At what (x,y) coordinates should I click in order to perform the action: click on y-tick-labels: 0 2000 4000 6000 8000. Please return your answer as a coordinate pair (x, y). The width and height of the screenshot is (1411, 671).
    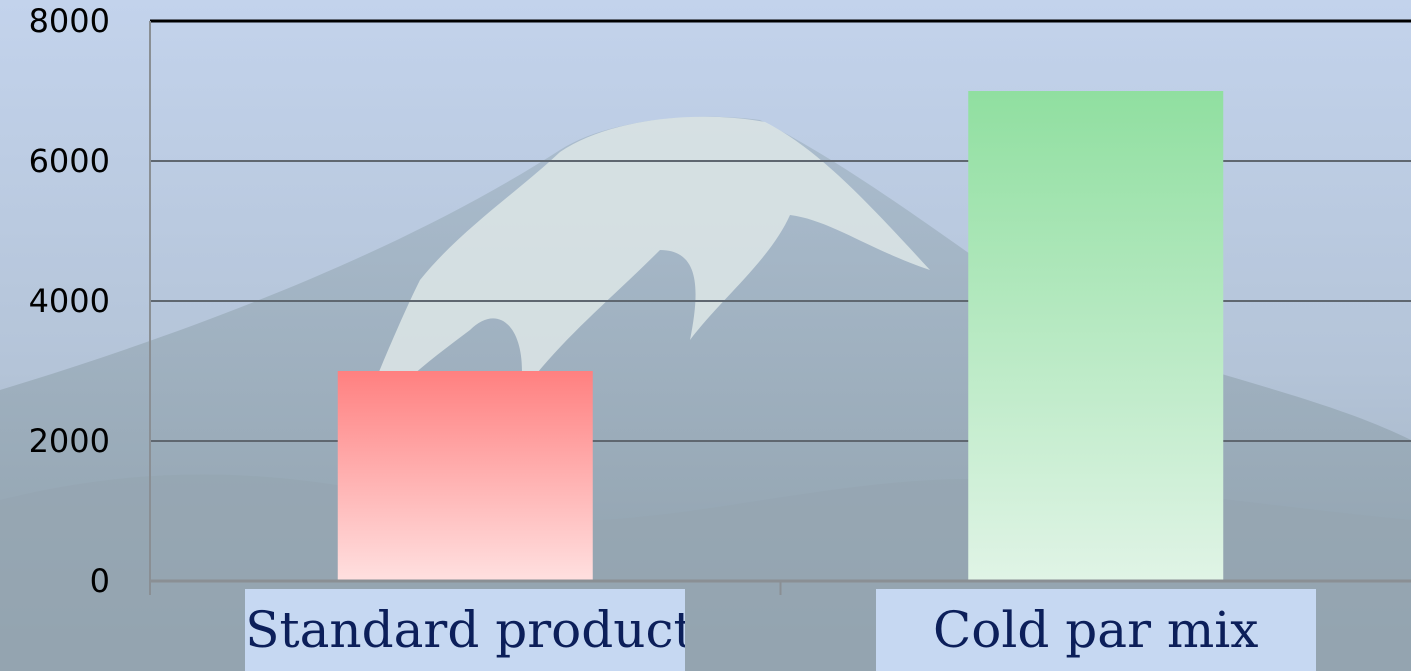
    Looking at the image, I should click on (69, 301).